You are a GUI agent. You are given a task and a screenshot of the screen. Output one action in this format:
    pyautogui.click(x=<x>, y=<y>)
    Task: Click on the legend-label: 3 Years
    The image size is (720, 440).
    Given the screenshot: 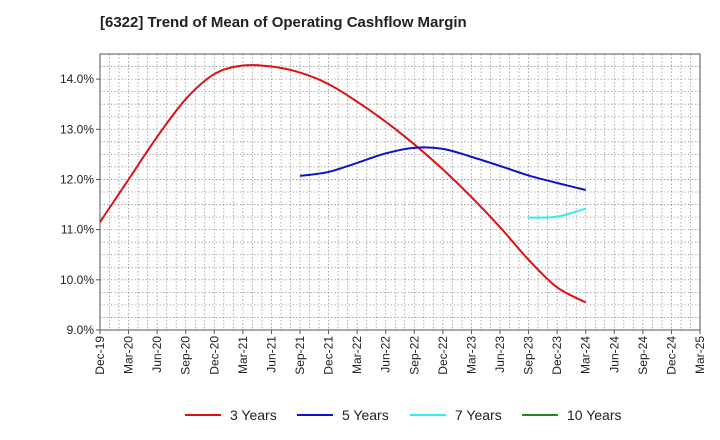 What is the action you would take?
    pyautogui.click(x=253, y=415)
    